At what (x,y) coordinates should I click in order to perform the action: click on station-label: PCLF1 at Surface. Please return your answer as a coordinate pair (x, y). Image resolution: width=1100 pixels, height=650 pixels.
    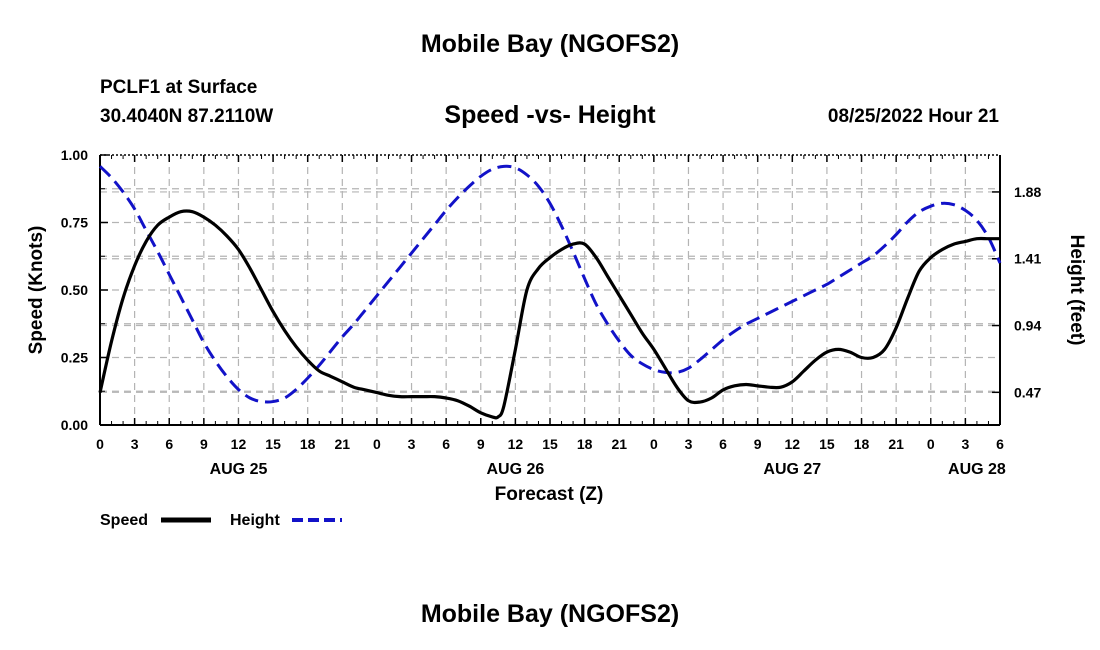
    Looking at the image, I should click on (179, 87).